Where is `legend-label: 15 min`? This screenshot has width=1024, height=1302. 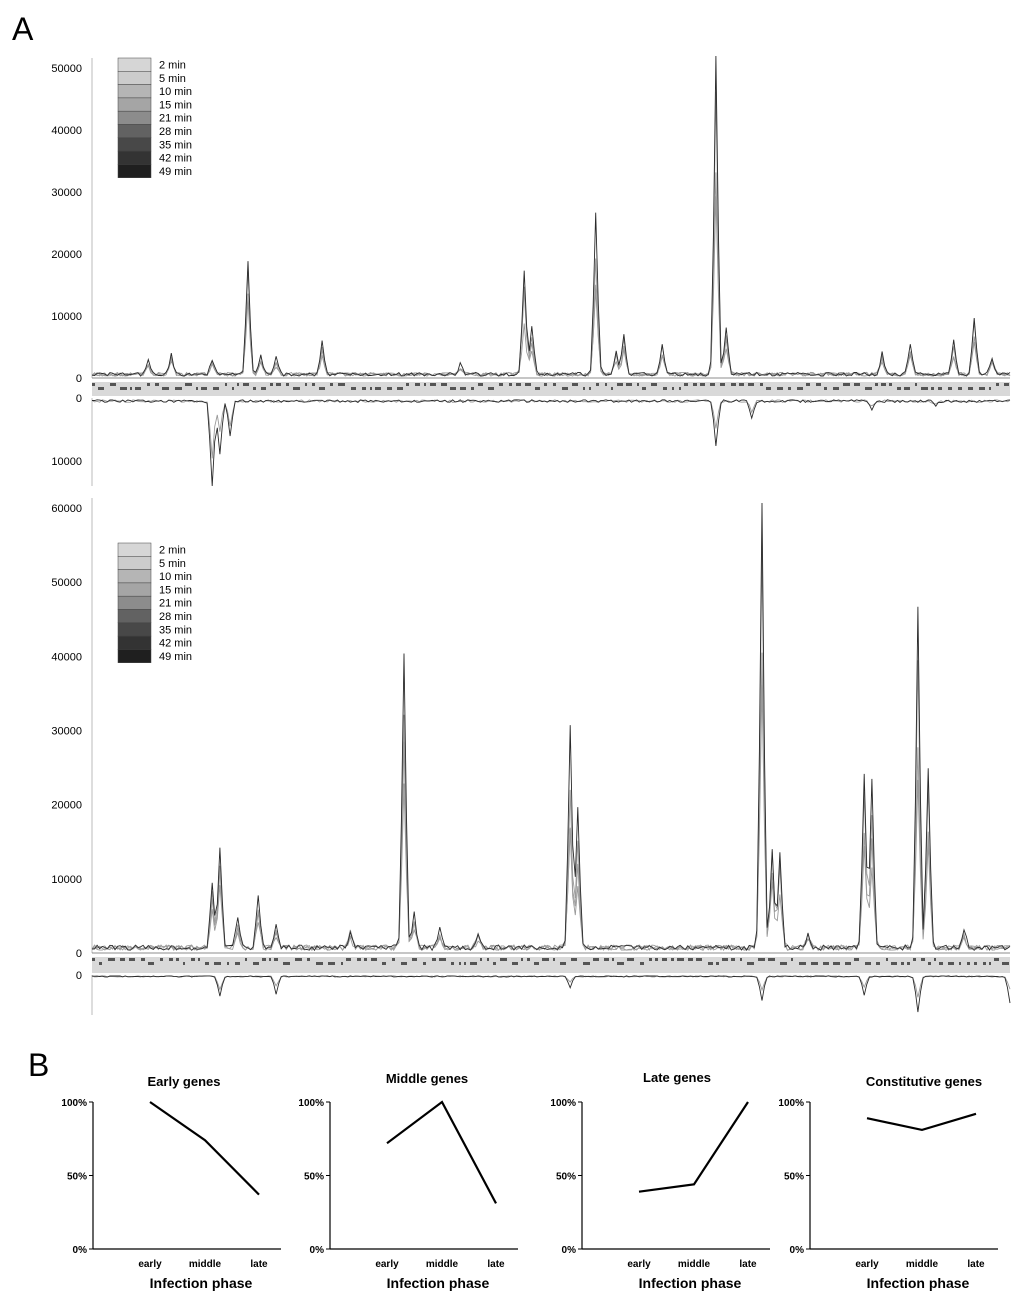 legend-label: 15 min is located at coordinates (175, 105).